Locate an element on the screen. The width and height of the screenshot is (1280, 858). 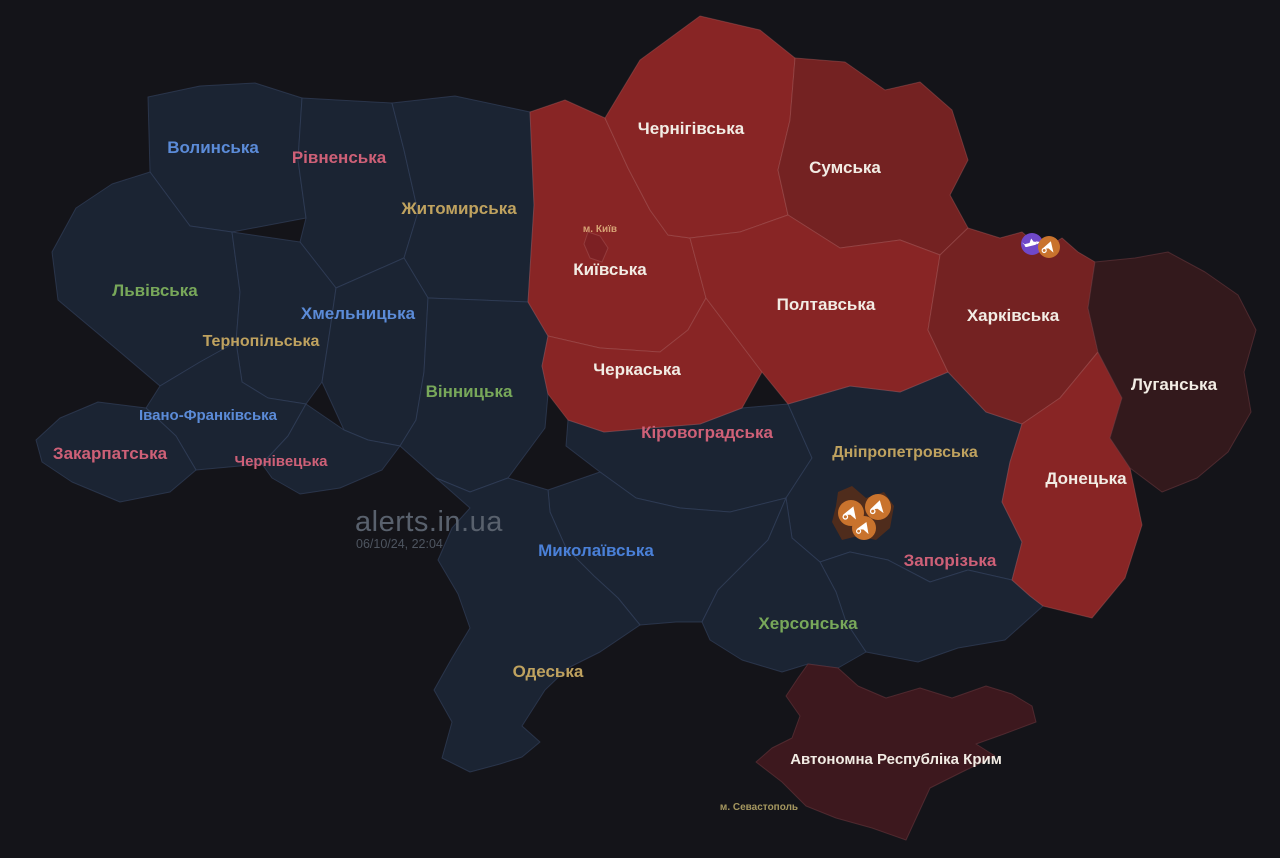
region-kherson is located at coordinates (784, 585).